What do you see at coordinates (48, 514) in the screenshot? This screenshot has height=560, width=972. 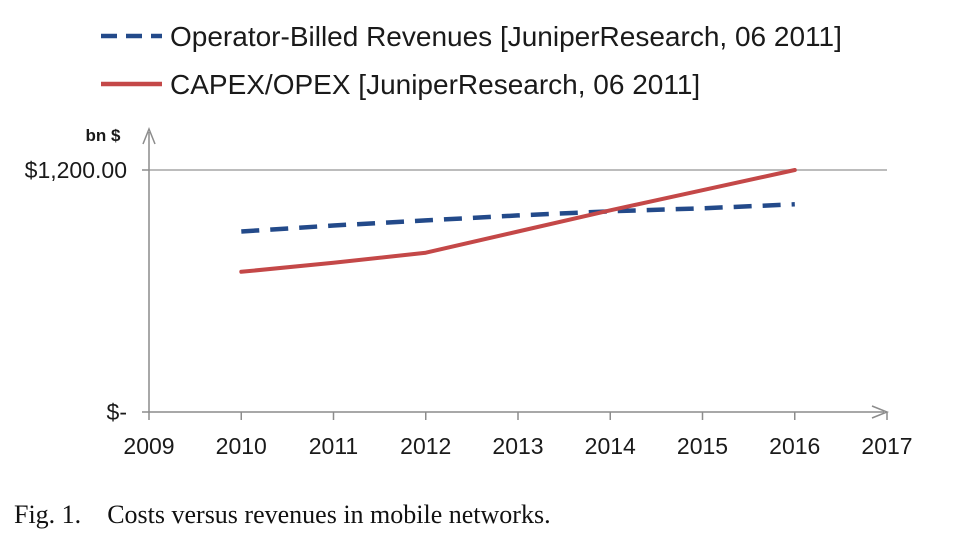 I see `caption-label: Fig. 1.` at bounding box center [48, 514].